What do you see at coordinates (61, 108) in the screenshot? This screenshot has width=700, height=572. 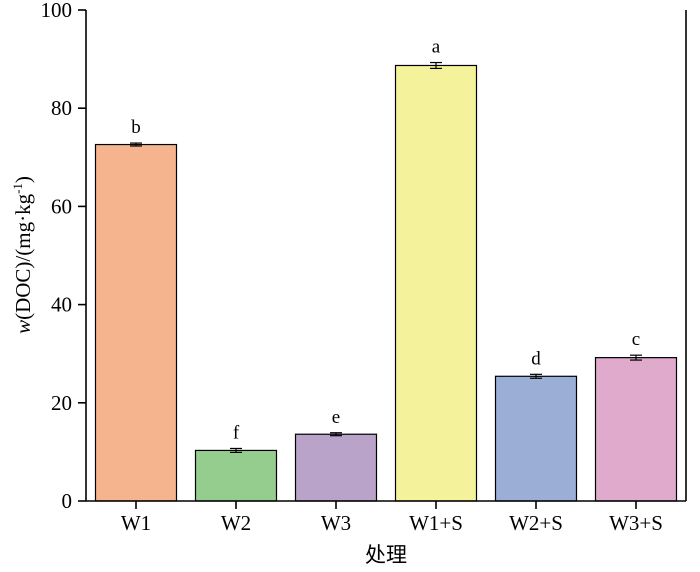 I see `y-tick-label: 80` at bounding box center [61, 108].